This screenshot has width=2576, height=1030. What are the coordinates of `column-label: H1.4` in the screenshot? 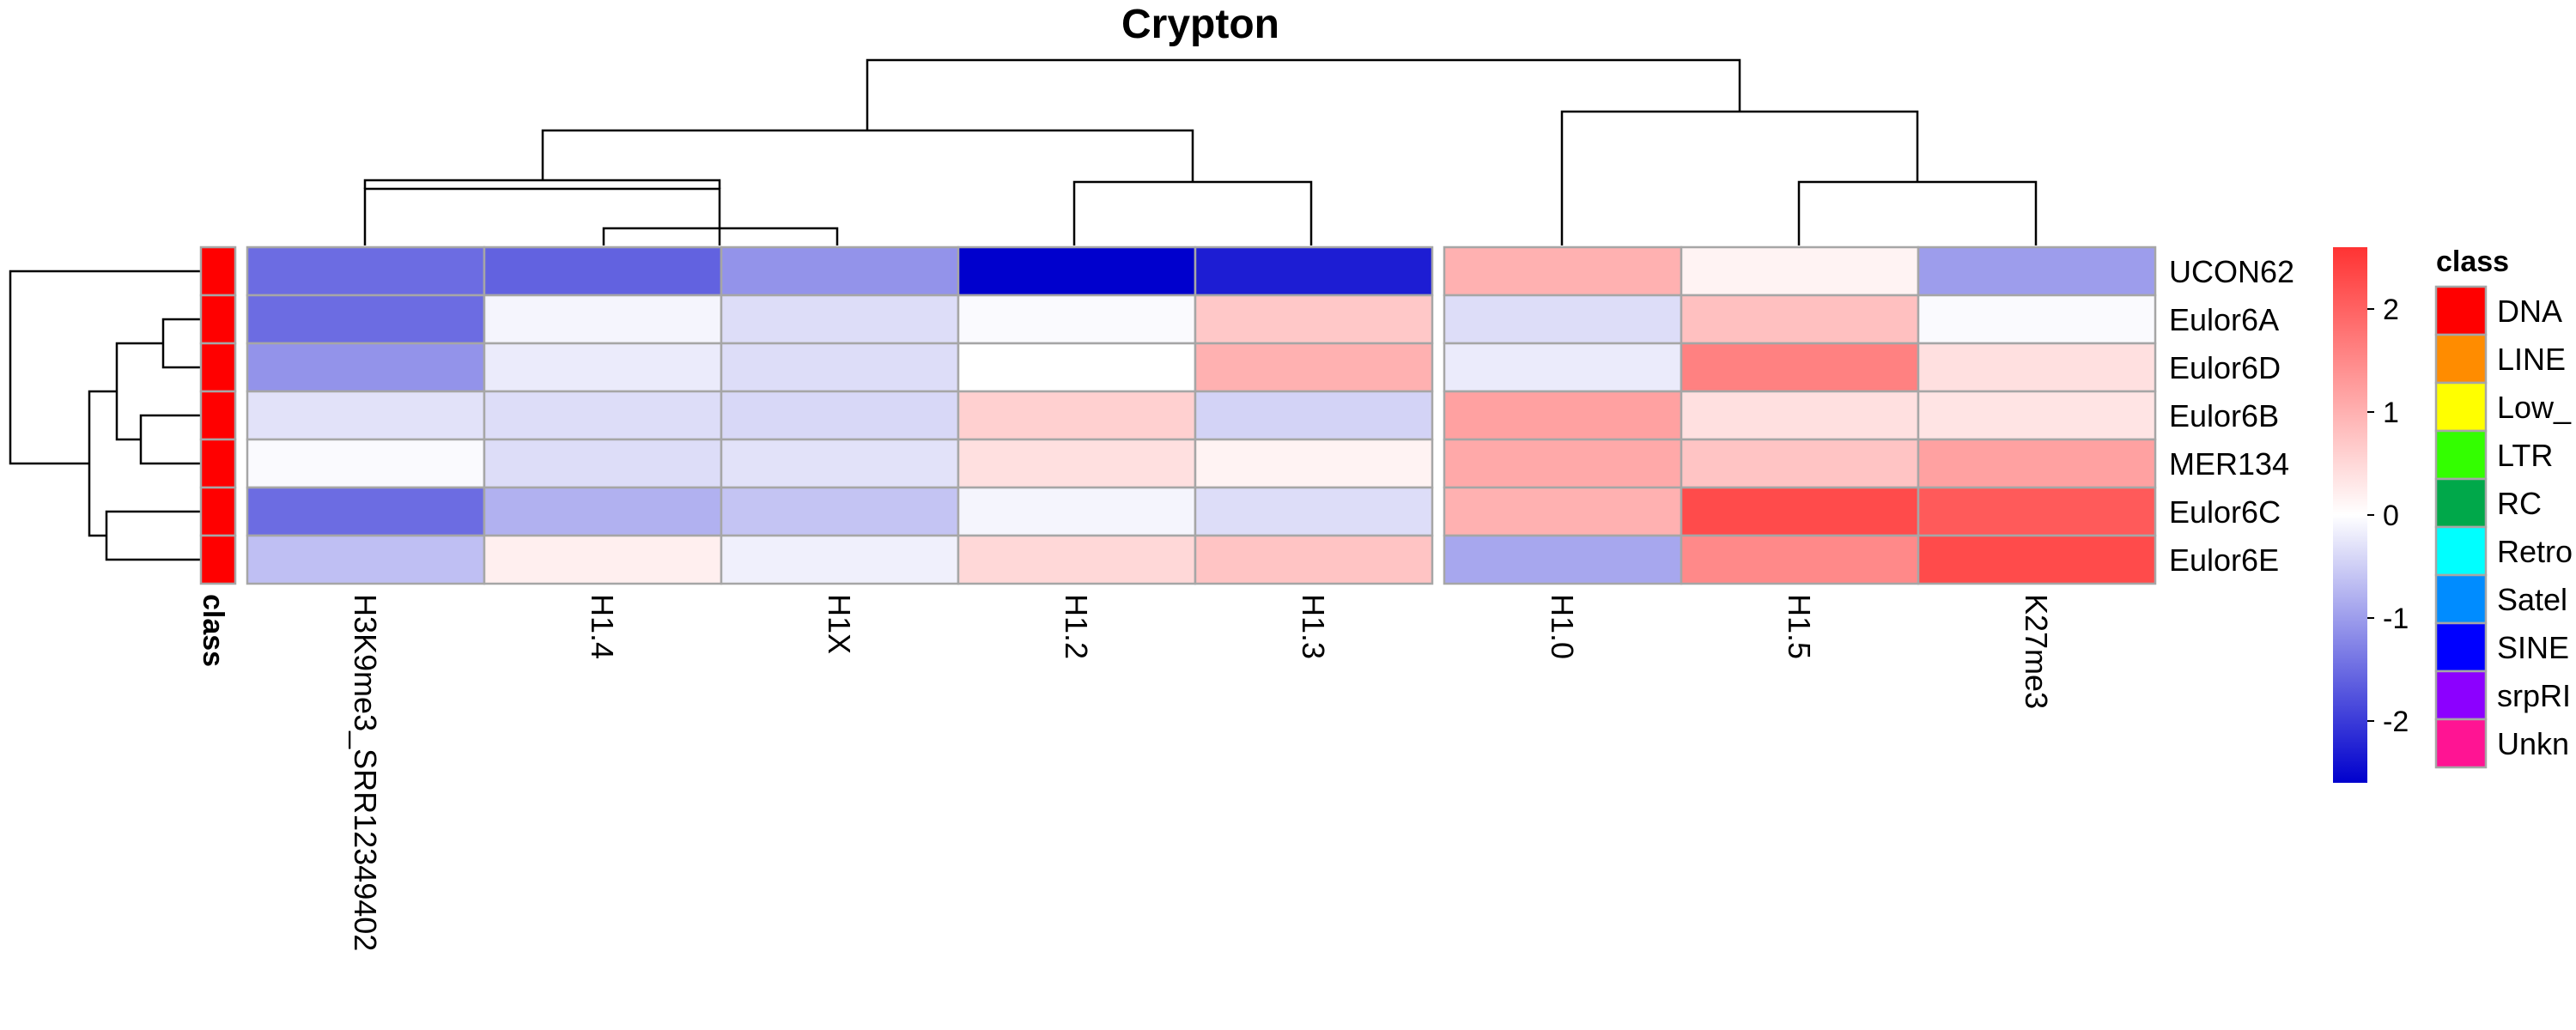 It's located at (602, 626).